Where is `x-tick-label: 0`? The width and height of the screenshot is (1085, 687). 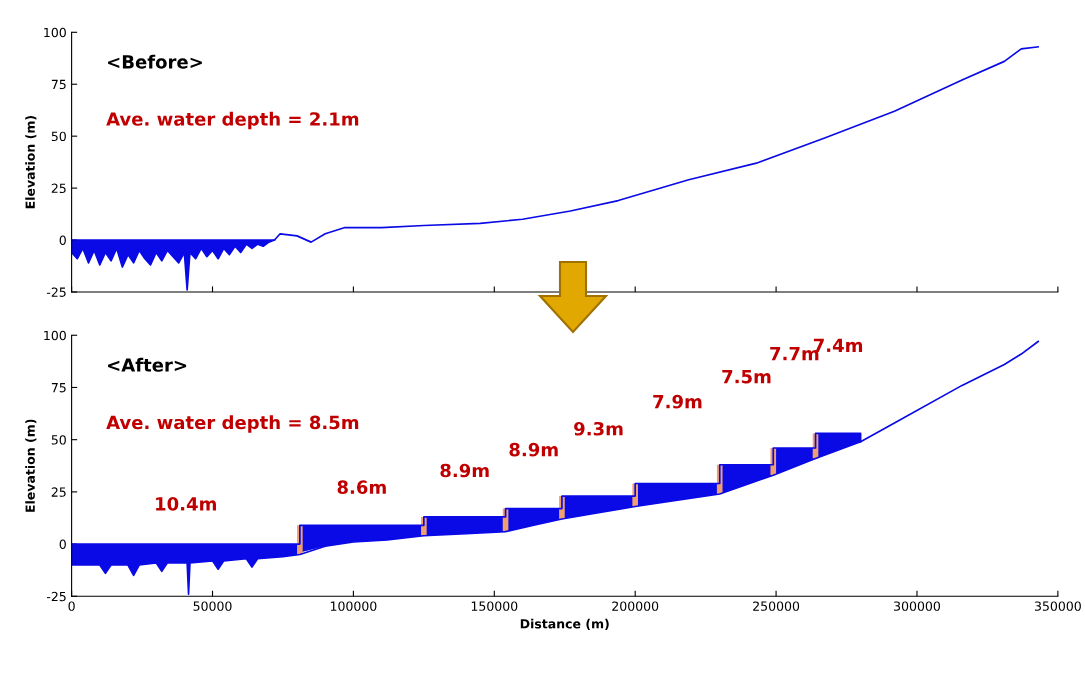 x-tick-label: 0 is located at coordinates (71, 606).